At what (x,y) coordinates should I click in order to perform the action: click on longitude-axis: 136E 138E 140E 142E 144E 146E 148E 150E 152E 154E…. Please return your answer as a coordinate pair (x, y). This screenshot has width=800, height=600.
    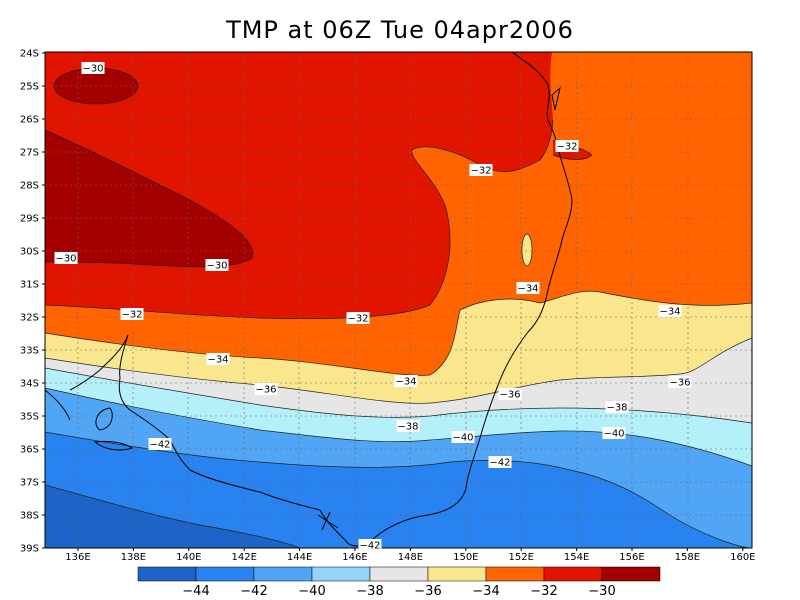
    Looking at the image, I should click on (410, 555).